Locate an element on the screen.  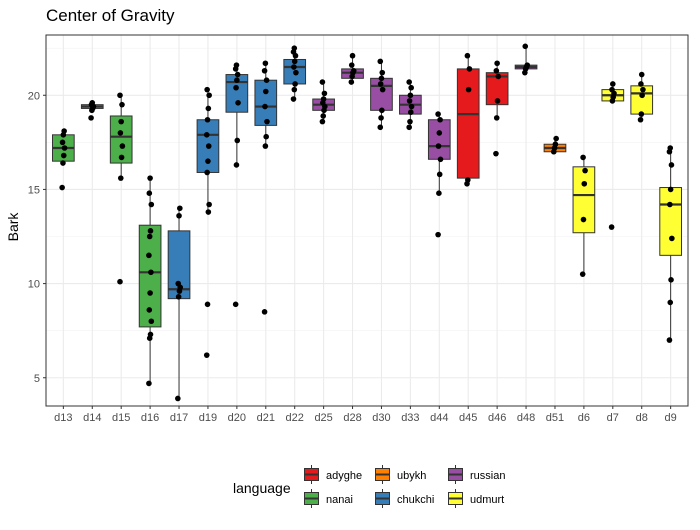
x-tick-label: d6 is located at coordinates (584, 418).